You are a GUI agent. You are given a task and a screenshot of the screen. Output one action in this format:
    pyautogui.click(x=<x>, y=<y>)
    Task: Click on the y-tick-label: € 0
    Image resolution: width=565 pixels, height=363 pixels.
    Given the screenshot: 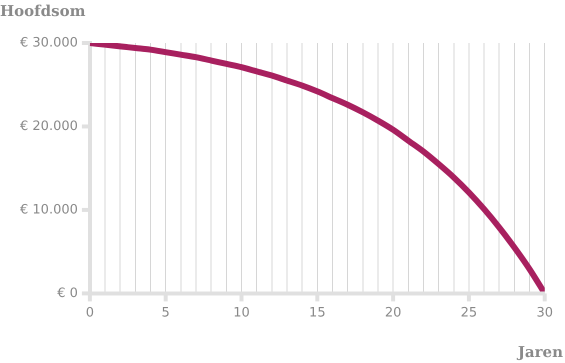 What is the action you would take?
    pyautogui.click(x=67, y=293)
    